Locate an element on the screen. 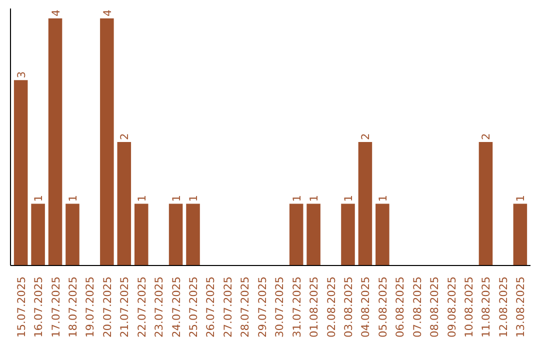 This screenshot has height=340, width=540. x-tick-label: 25.07.2025 is located at coordinates (193, 307).